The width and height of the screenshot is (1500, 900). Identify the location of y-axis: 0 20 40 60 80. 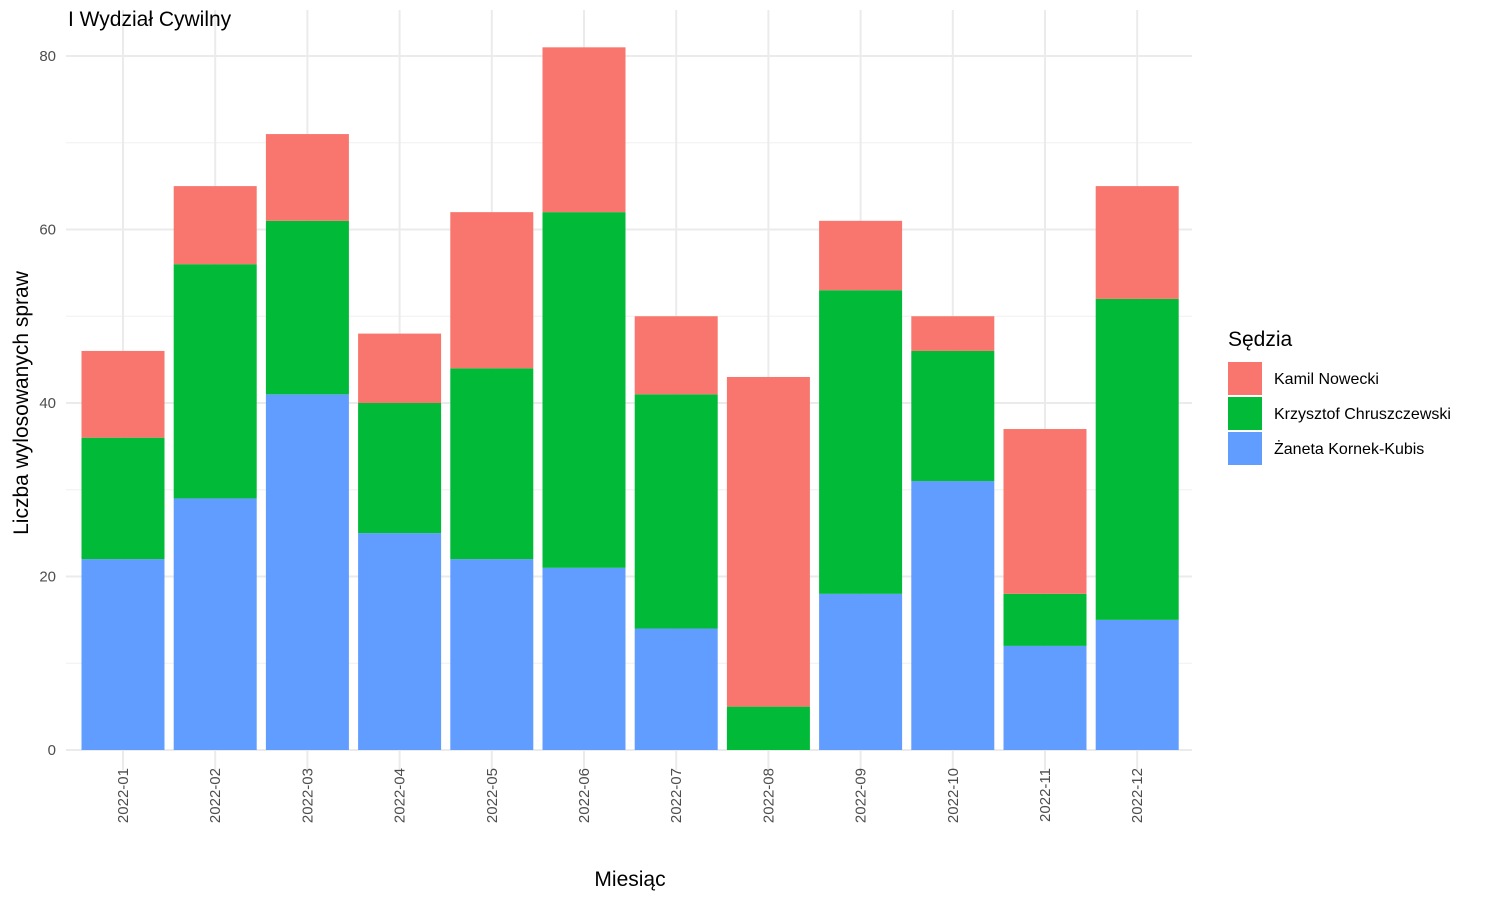
(47, 403).